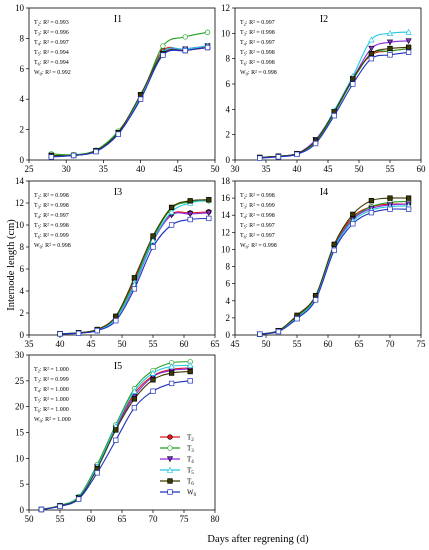  Describe the element at coordinates (298, 169) in the screenshot. I see `x-tick-label: 40` at that location.